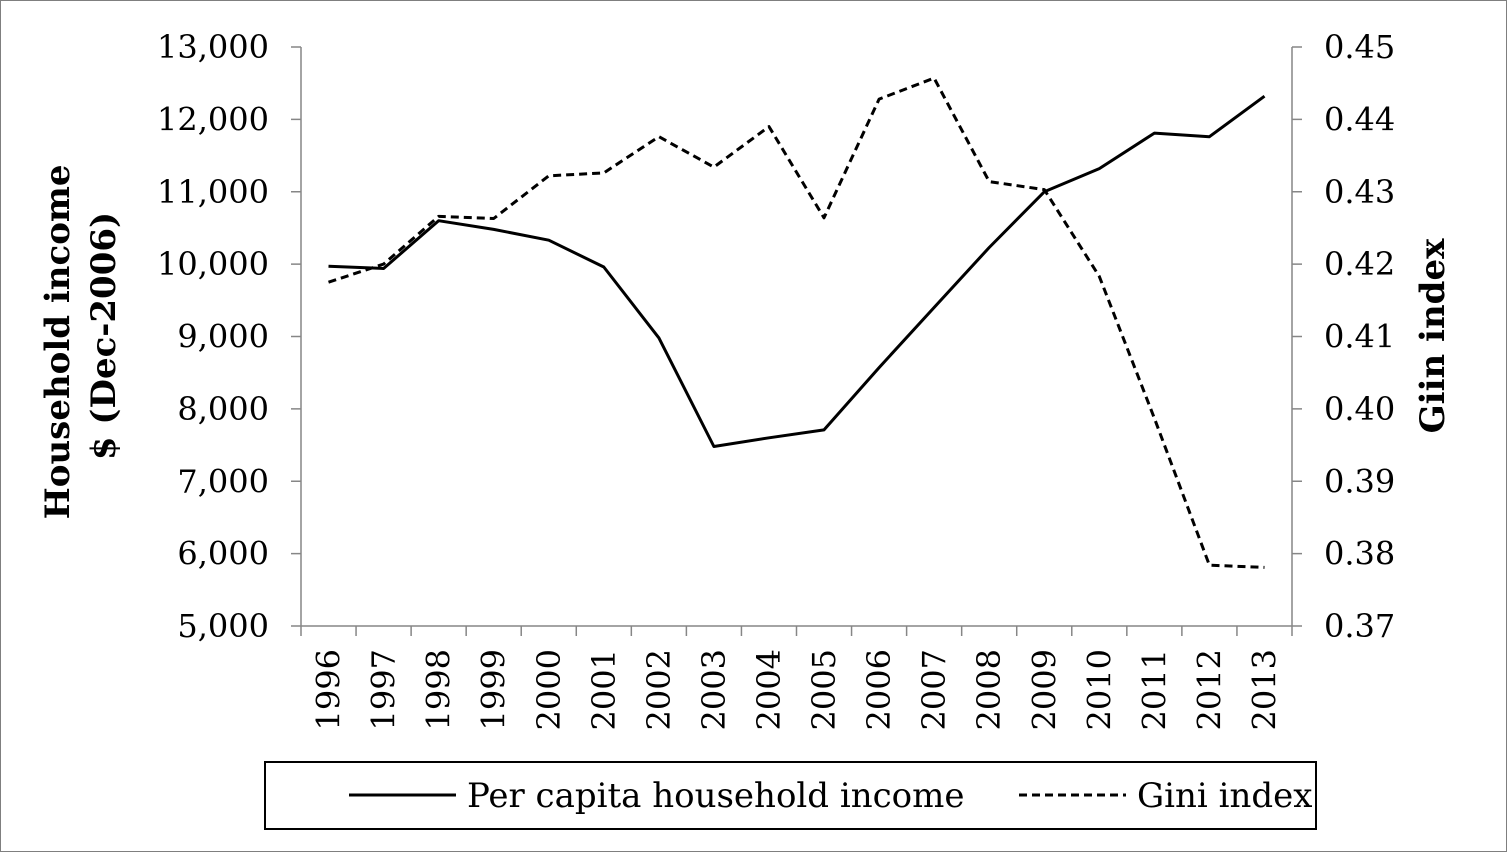  I want to click on right-tick-label: 0.43, so click(1359, 192).